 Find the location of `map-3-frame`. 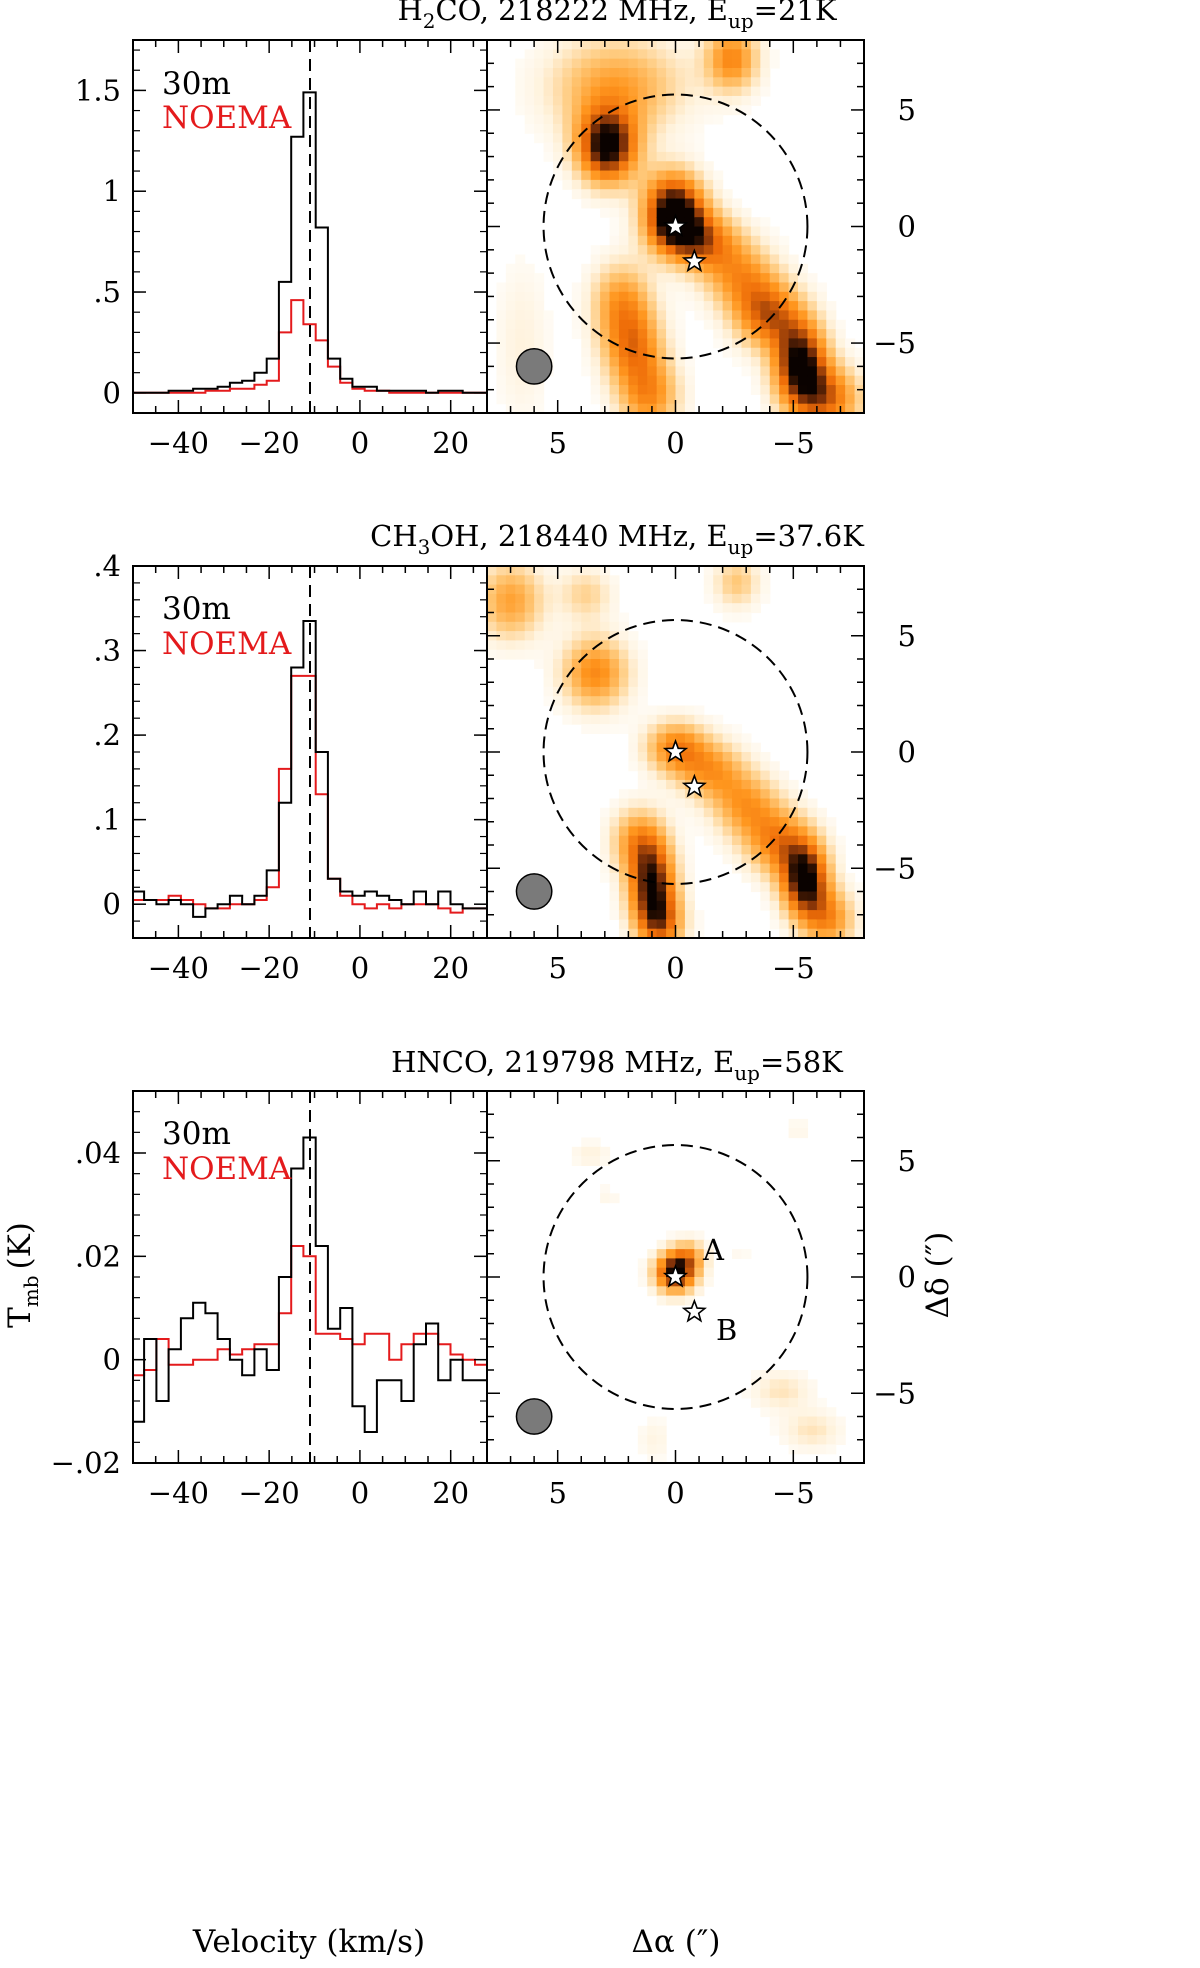

map-3-frame is located at coordinates (675, 1277).